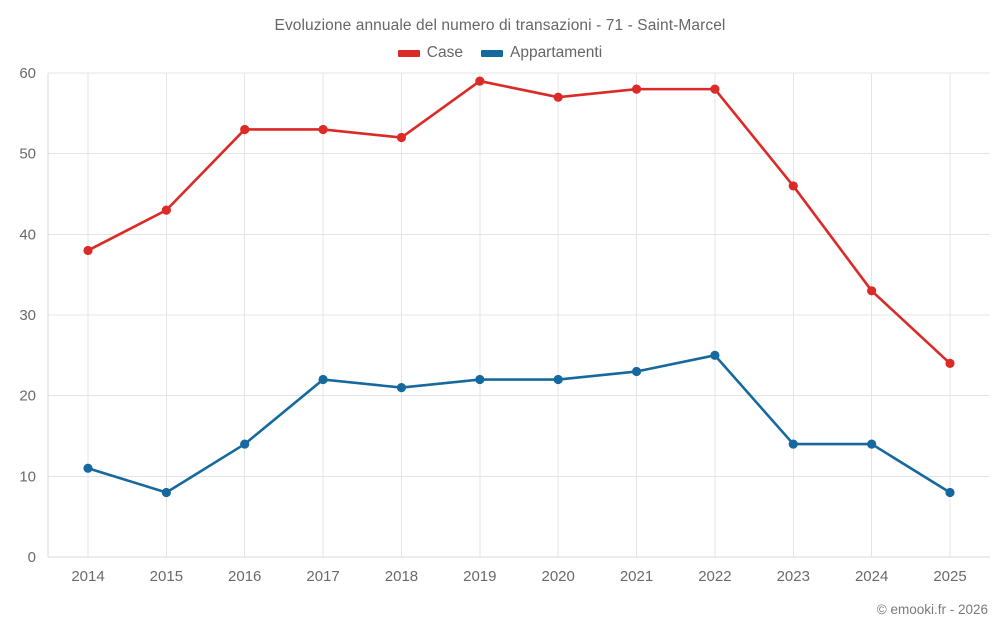 This screenshot has width=1000, height=625. Describe the element at coordinates (87, 576) in the screenshot. I see `x-axis-tick-label: 2014` at that location.